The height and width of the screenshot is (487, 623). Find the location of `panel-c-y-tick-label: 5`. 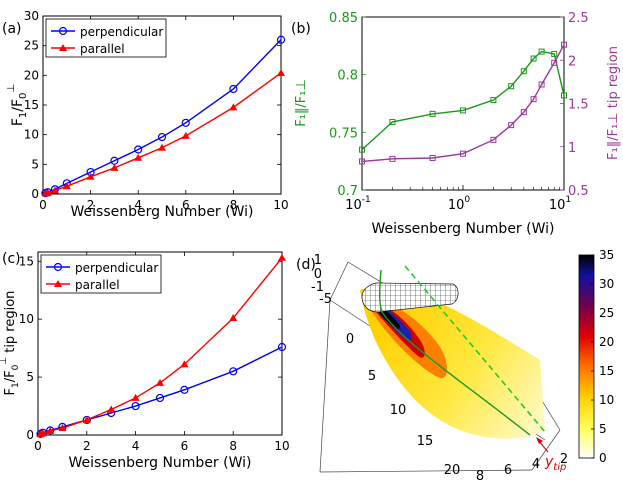

panel-c-y-tick-label: 5 is located at coordinates (30, 377).